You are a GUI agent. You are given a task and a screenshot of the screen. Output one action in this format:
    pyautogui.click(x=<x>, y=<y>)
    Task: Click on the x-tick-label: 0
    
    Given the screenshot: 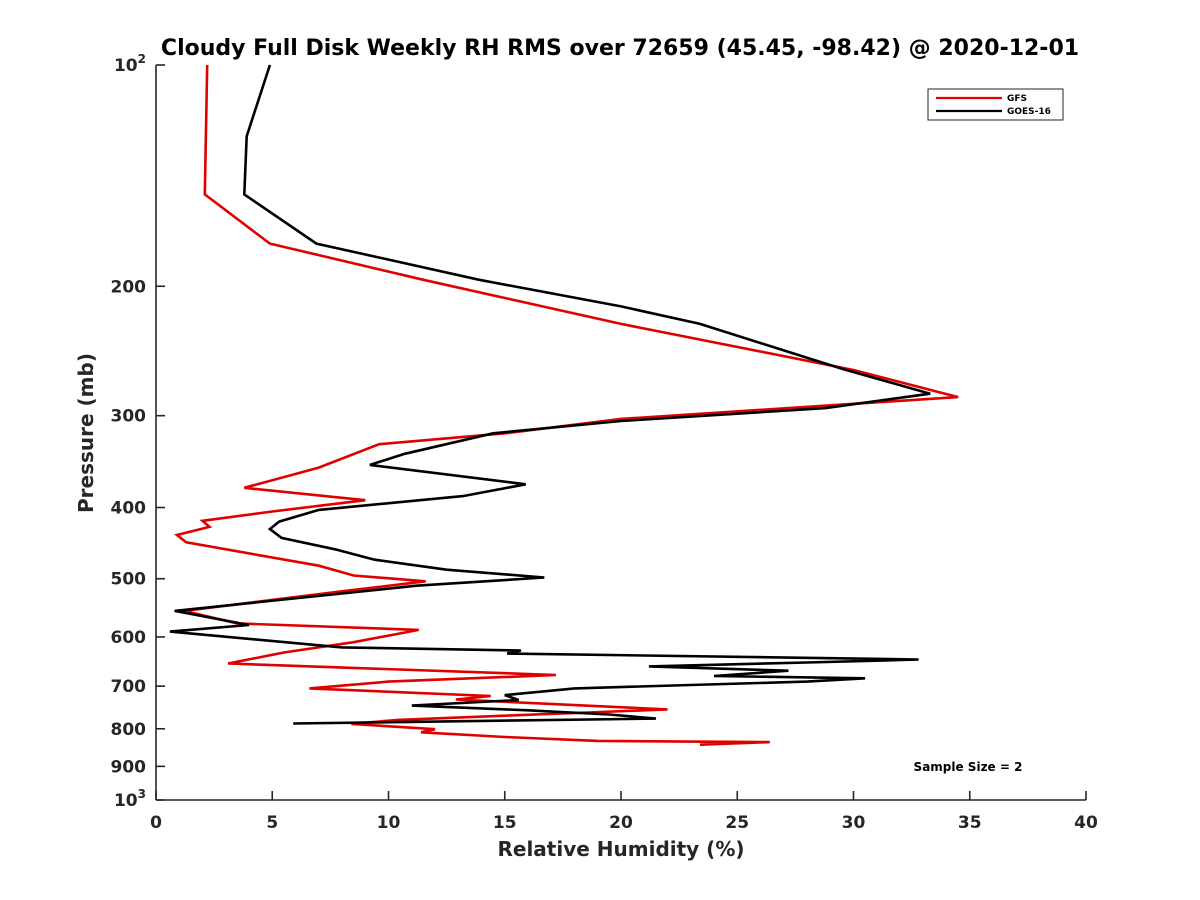 What is the action you would take?
    pyautogui.click(x=156, y=823)
    